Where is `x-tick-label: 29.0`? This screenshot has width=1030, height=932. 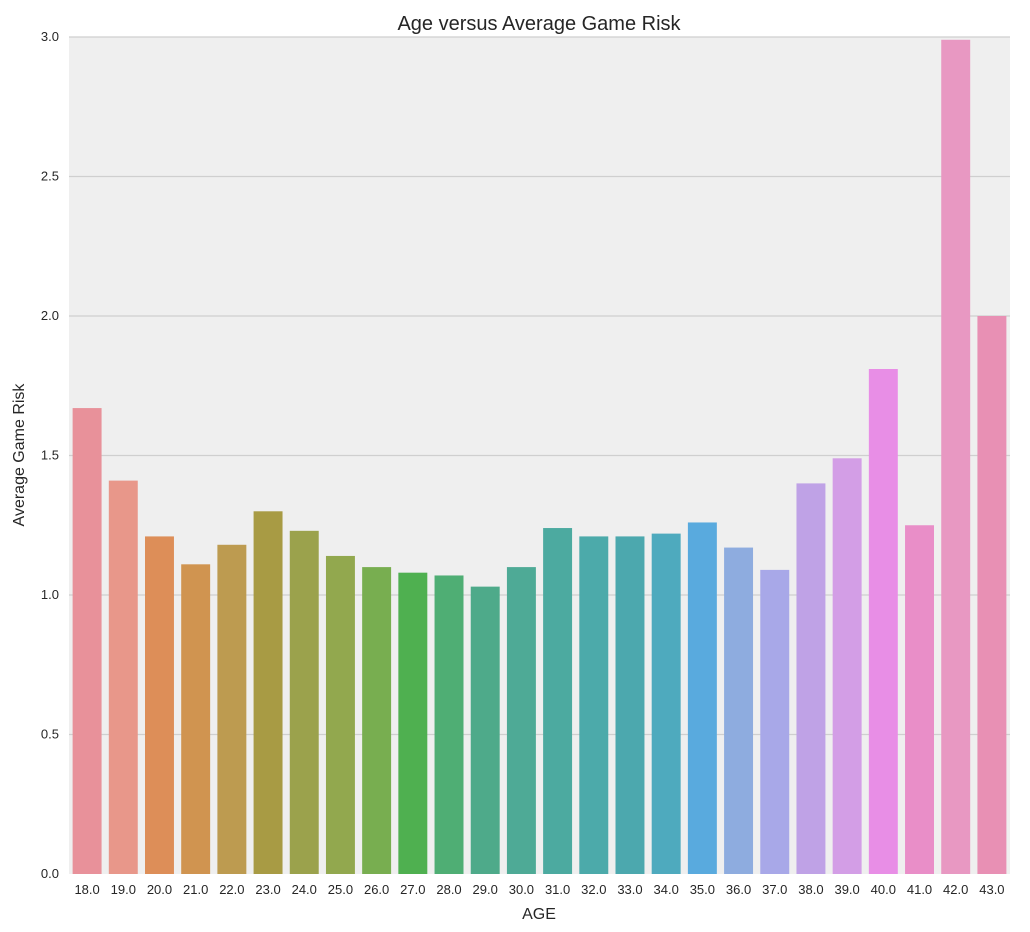 x-tick-label: 29.0 is located at coordinates (485, 889).